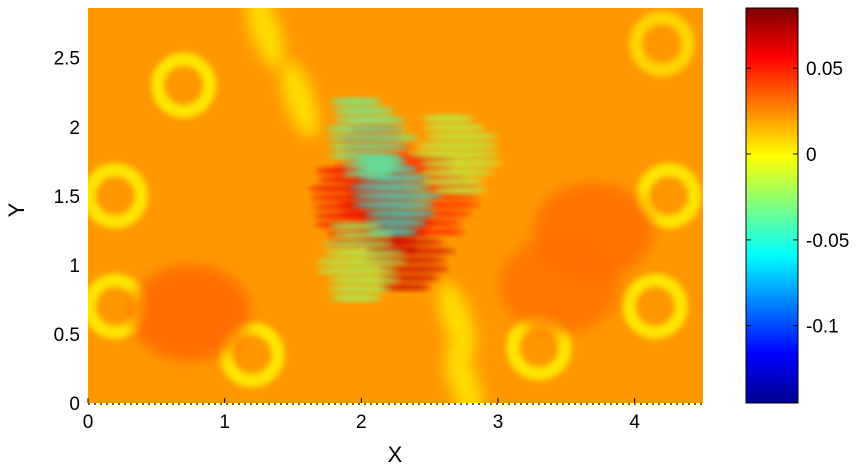 The image size is (859, 466). I want to click on colorbar-tick-label: 0, so click(811, 155).